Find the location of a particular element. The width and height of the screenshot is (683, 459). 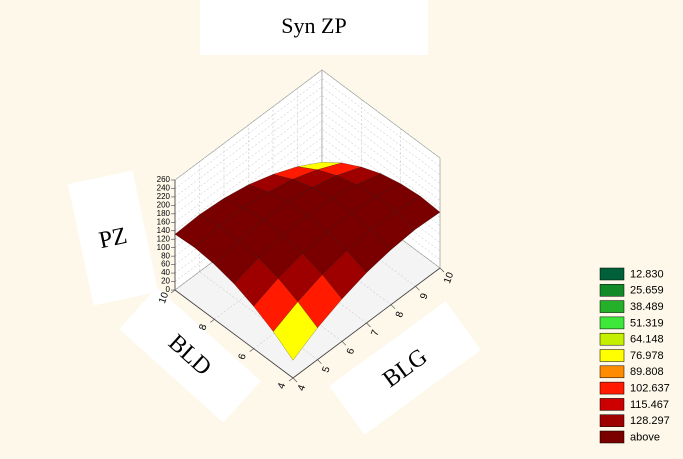

y-tick-label: 4 is located at coordinates (282, 385).